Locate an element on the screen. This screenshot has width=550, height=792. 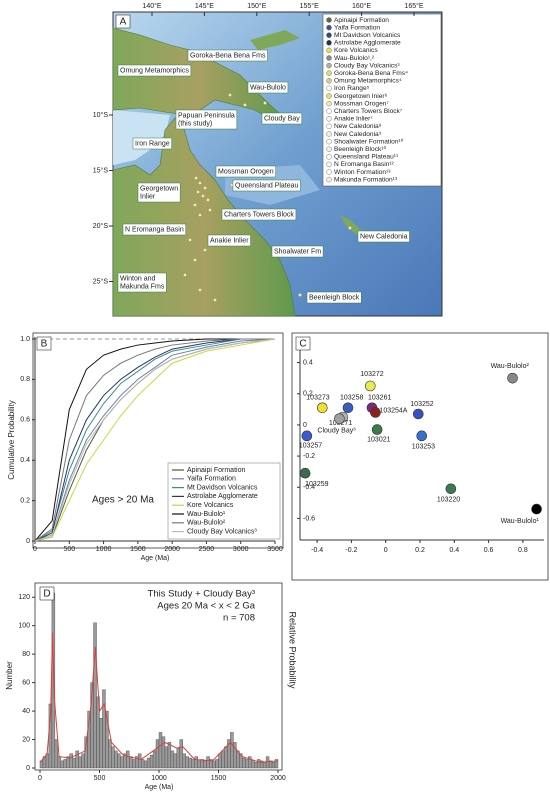
legend-label: Omung Metamorphics⁴ is located at coordinates (368, 81).